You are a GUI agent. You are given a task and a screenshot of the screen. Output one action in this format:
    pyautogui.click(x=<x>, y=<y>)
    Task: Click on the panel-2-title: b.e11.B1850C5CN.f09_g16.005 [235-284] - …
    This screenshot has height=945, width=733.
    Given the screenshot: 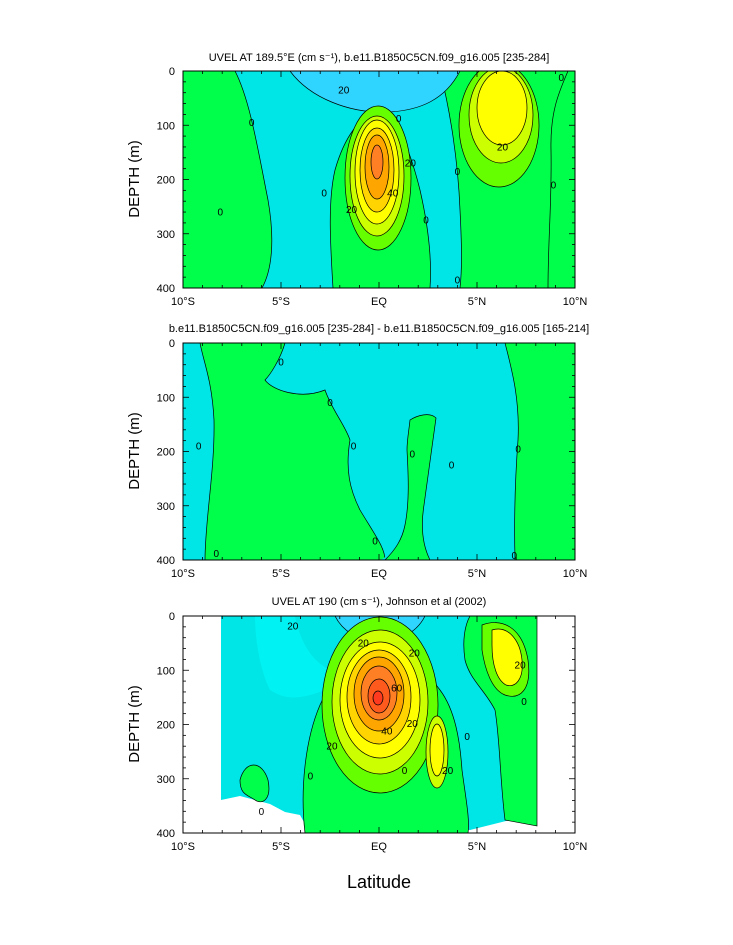 What is the action you would take?
    pyautogui.click(x=379, y=329)
    